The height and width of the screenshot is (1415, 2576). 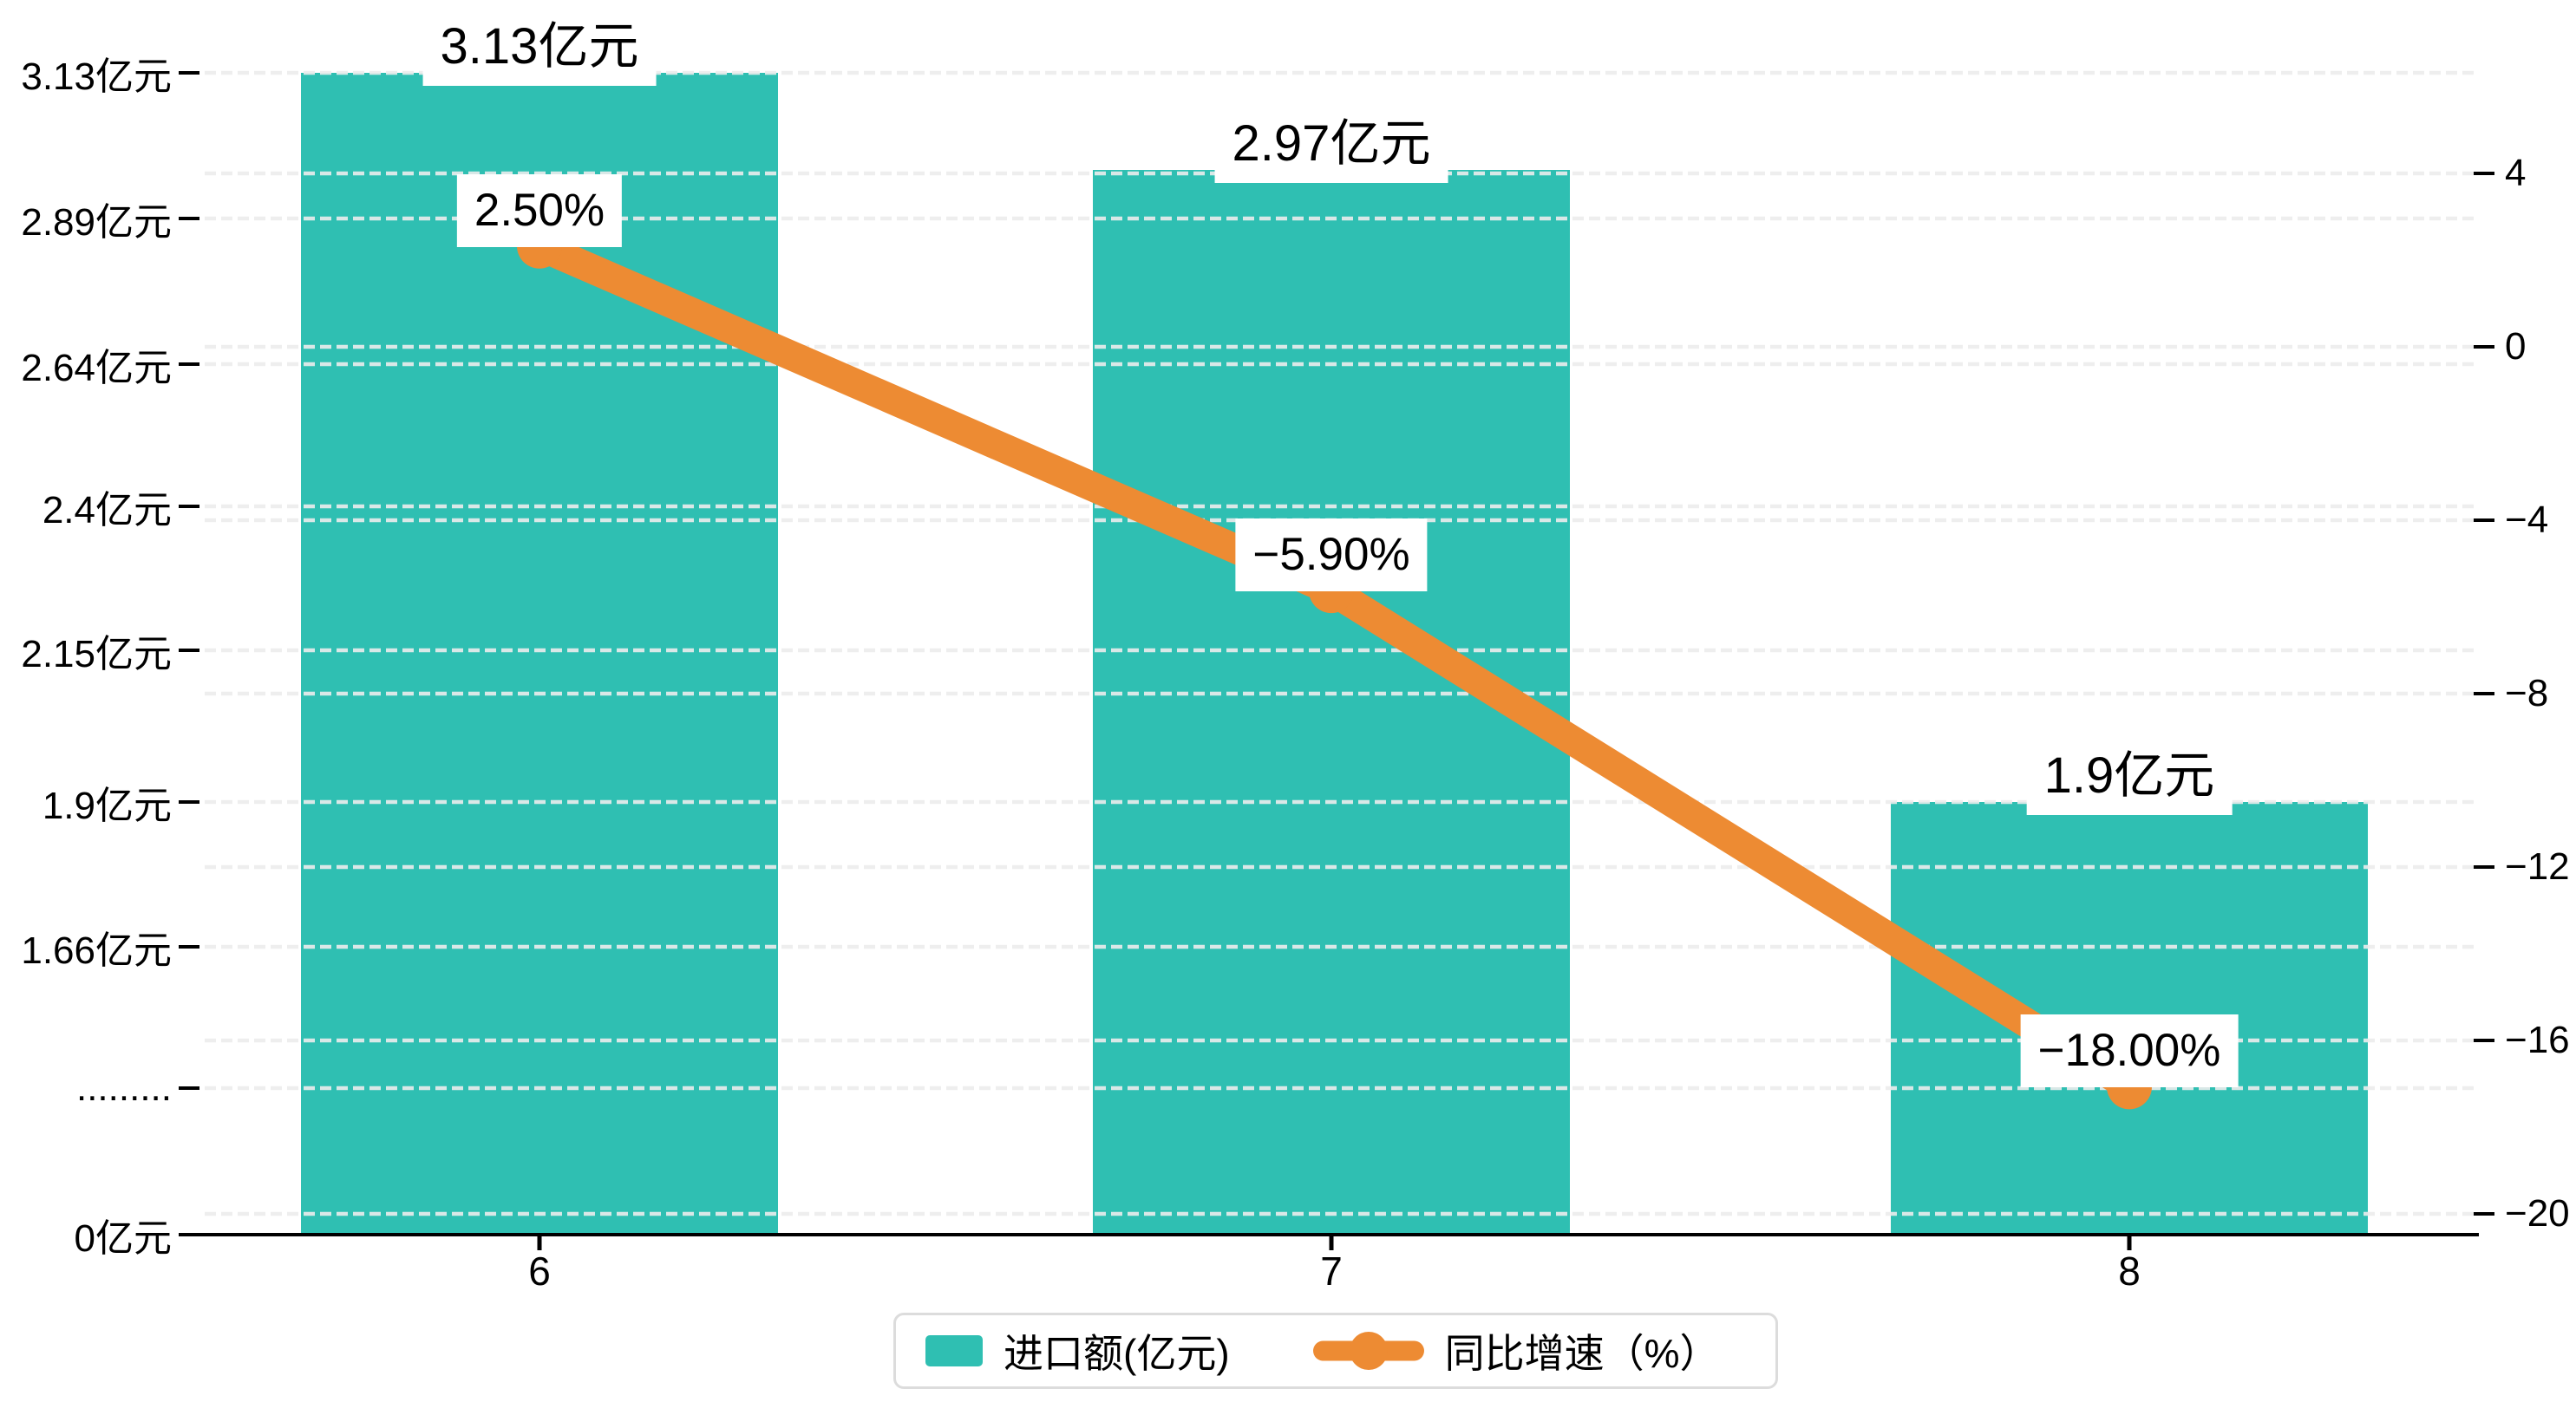 I want to click on y-right-tick-label: −4, so click(x=2527, y=520).